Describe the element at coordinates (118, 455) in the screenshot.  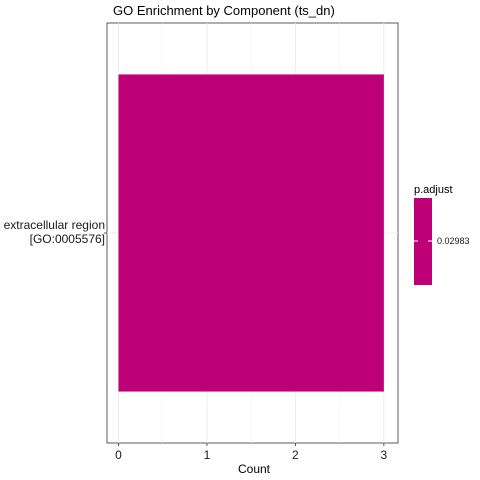
I see `x-tick-label: 0` at that location.